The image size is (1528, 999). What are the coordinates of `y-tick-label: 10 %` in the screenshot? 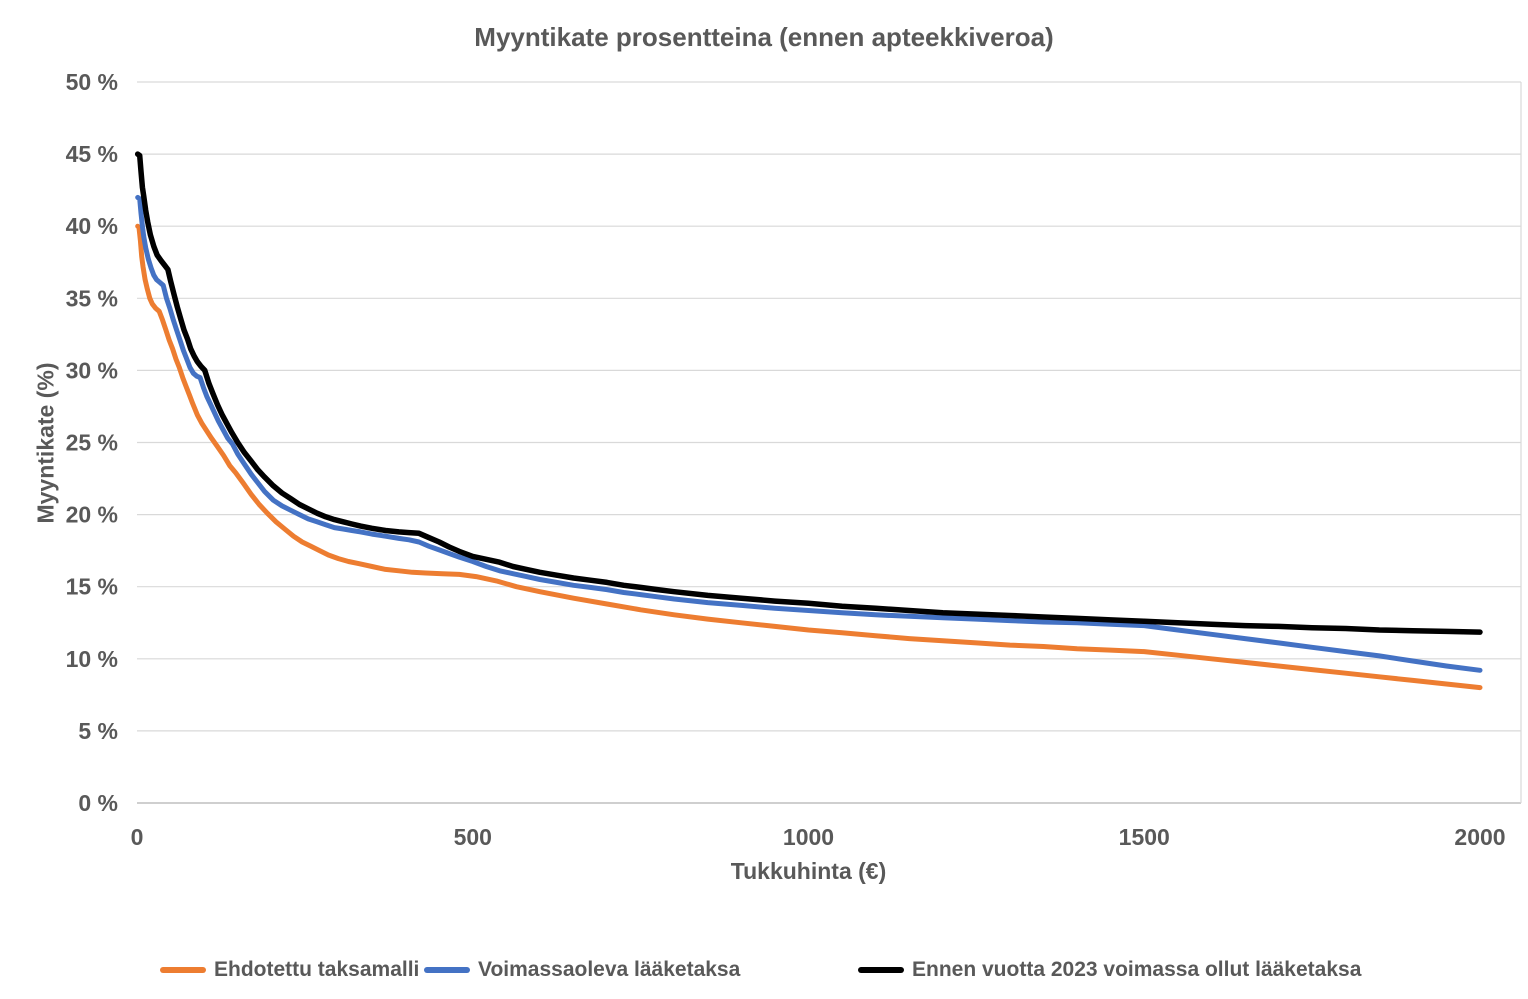 It's located at (92, 659).